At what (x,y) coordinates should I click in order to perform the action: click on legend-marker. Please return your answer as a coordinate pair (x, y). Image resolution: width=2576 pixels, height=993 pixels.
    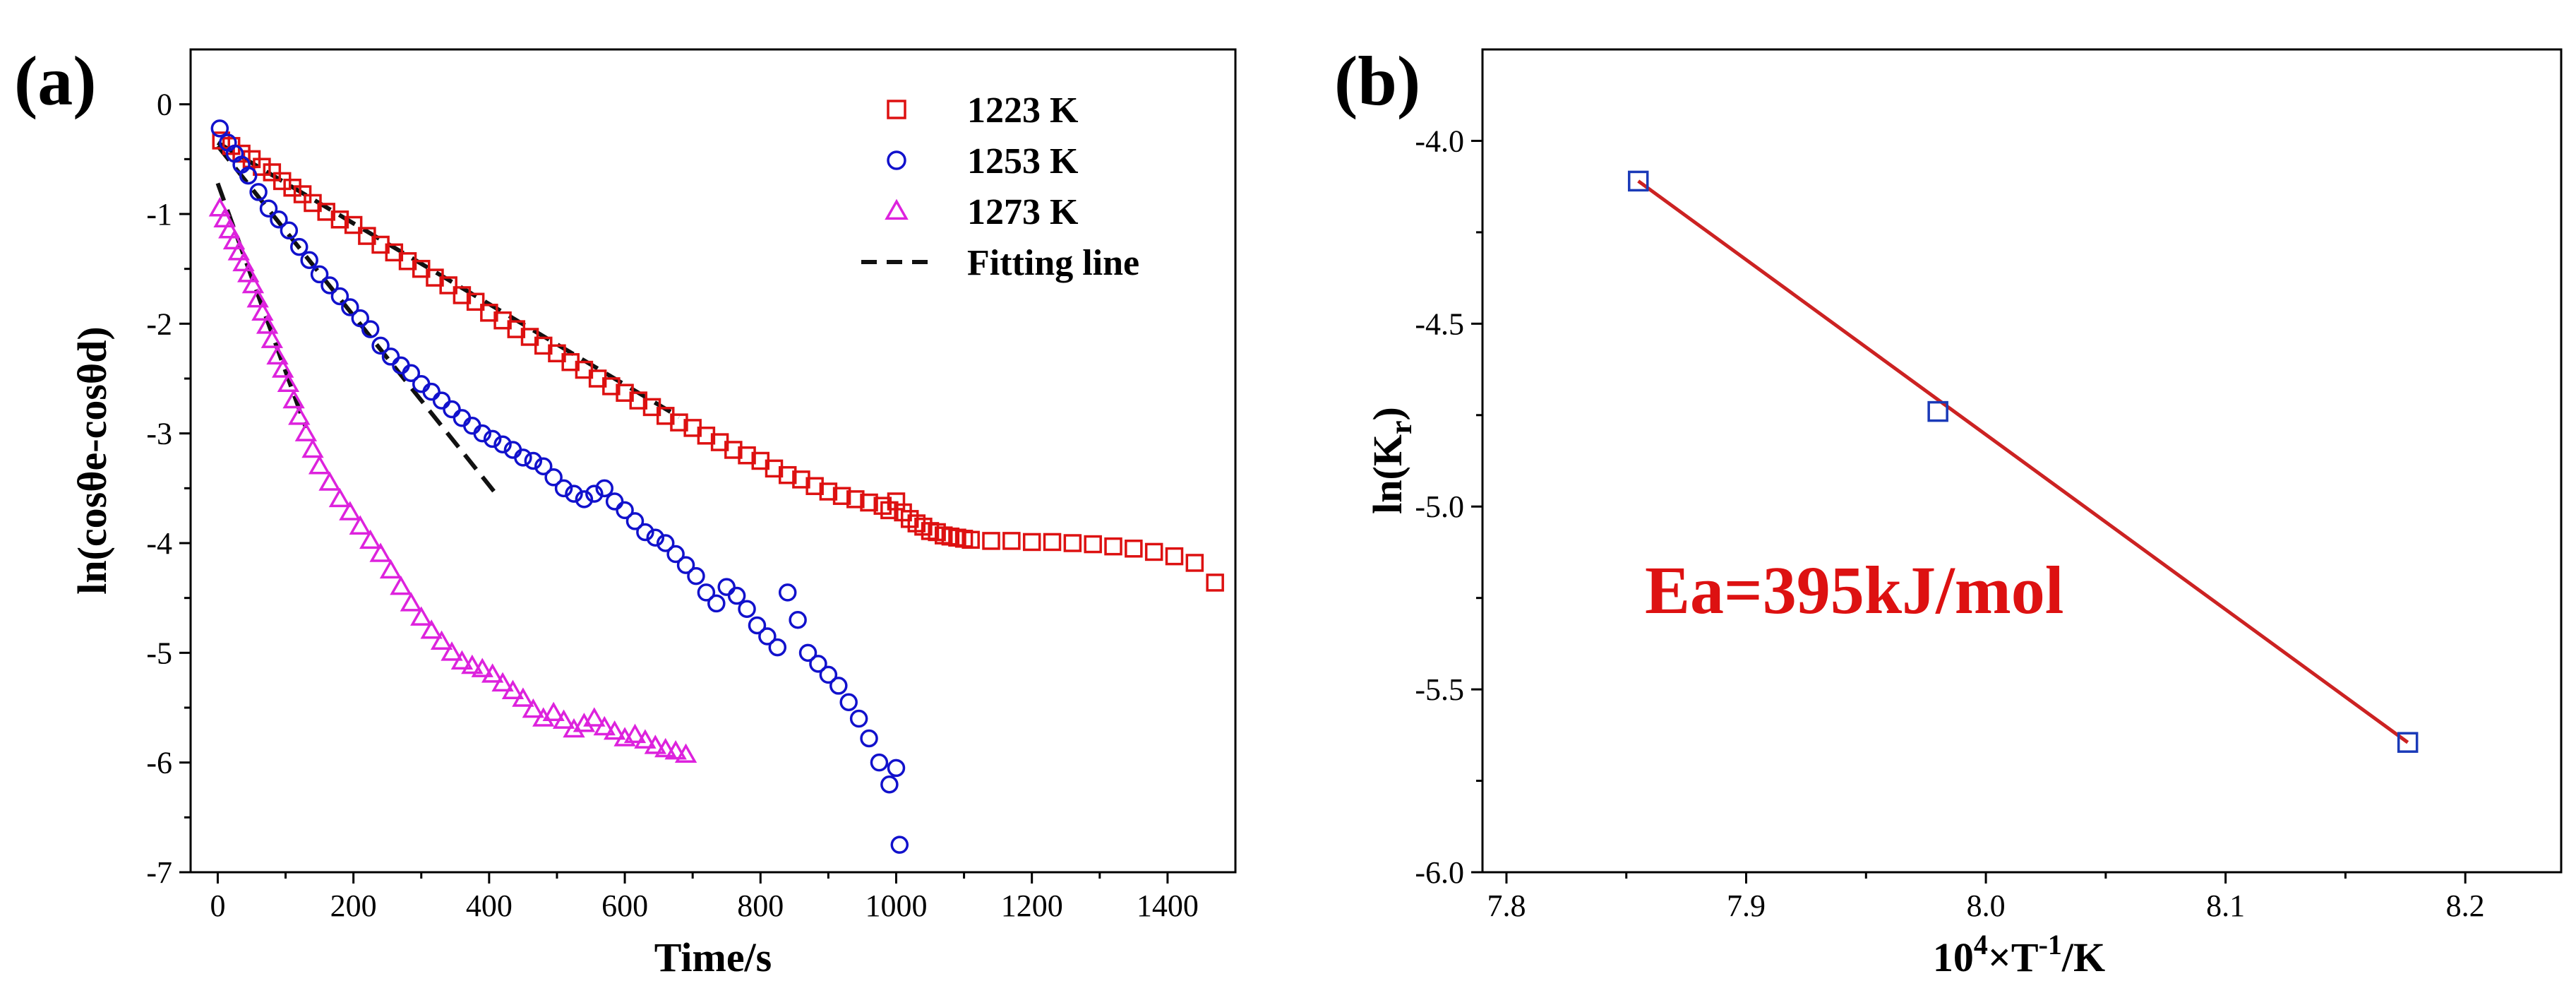
    Looking at the image, I should click on (896, 109).